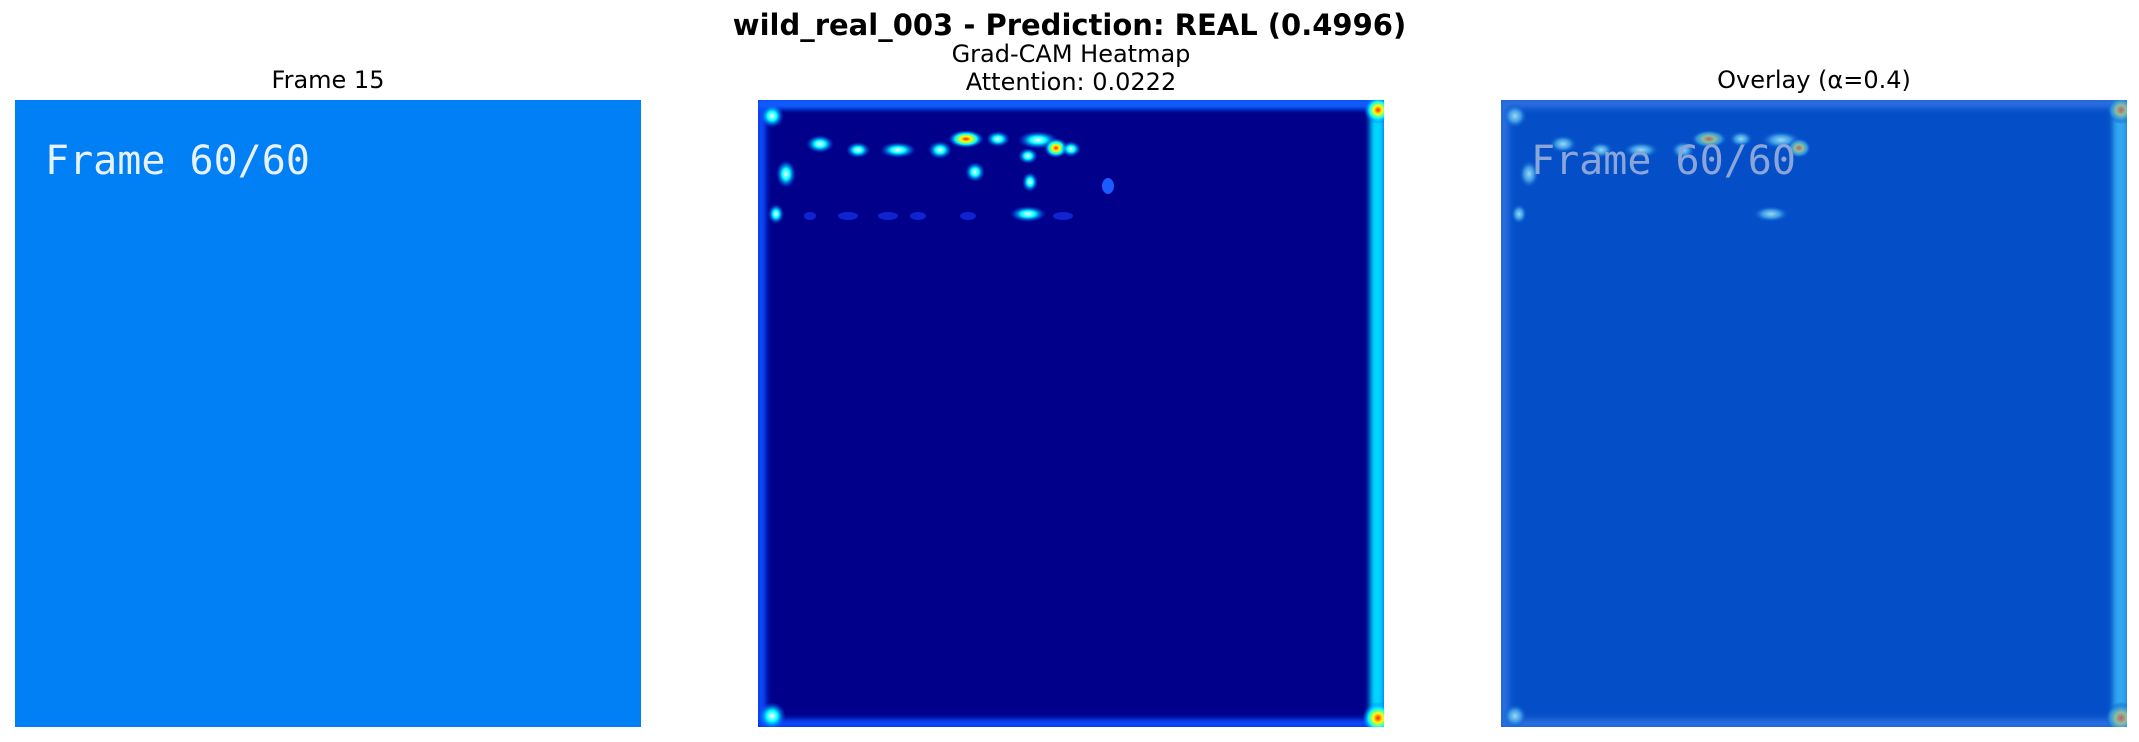  I want to click on panel-title-overlay: Overlay (α=0.4), so click(1814, 80).